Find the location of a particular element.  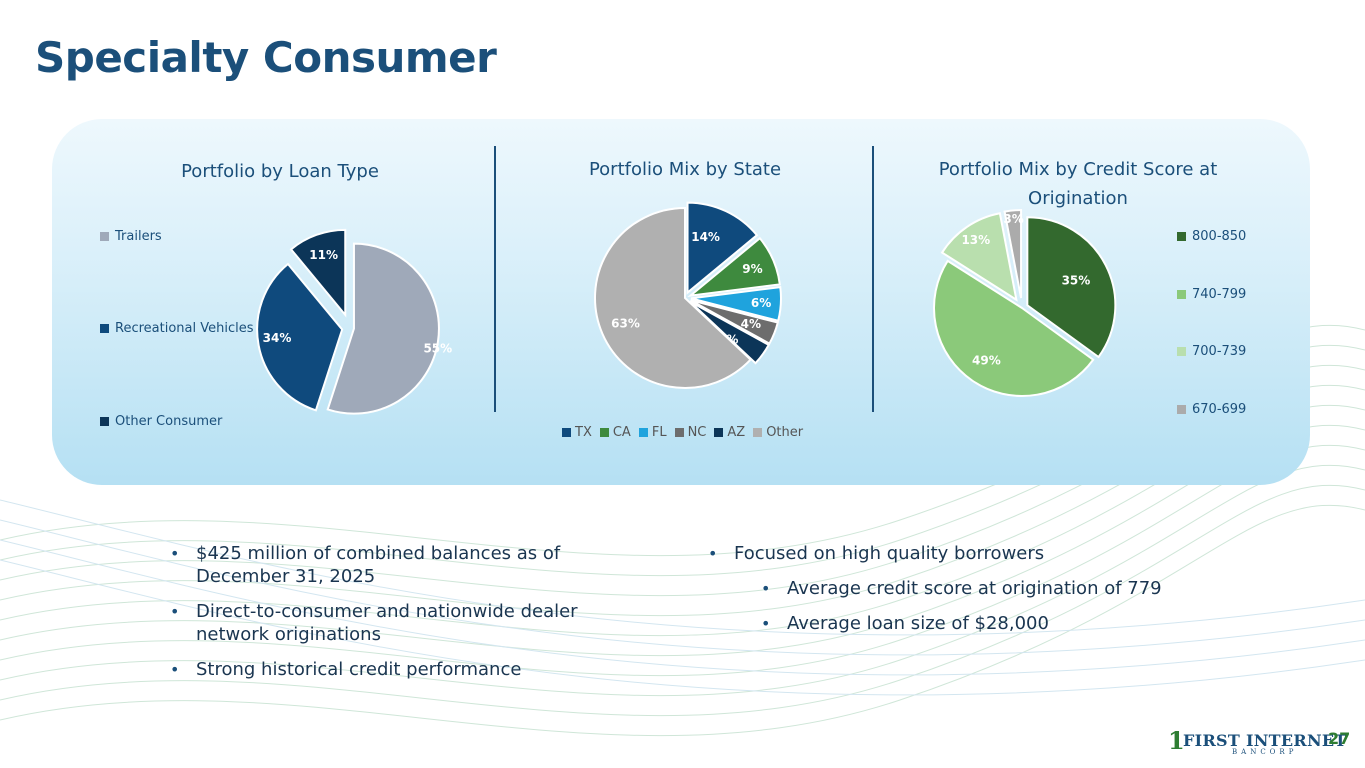

data-label: 3% is located at coordinates (1013, 219).